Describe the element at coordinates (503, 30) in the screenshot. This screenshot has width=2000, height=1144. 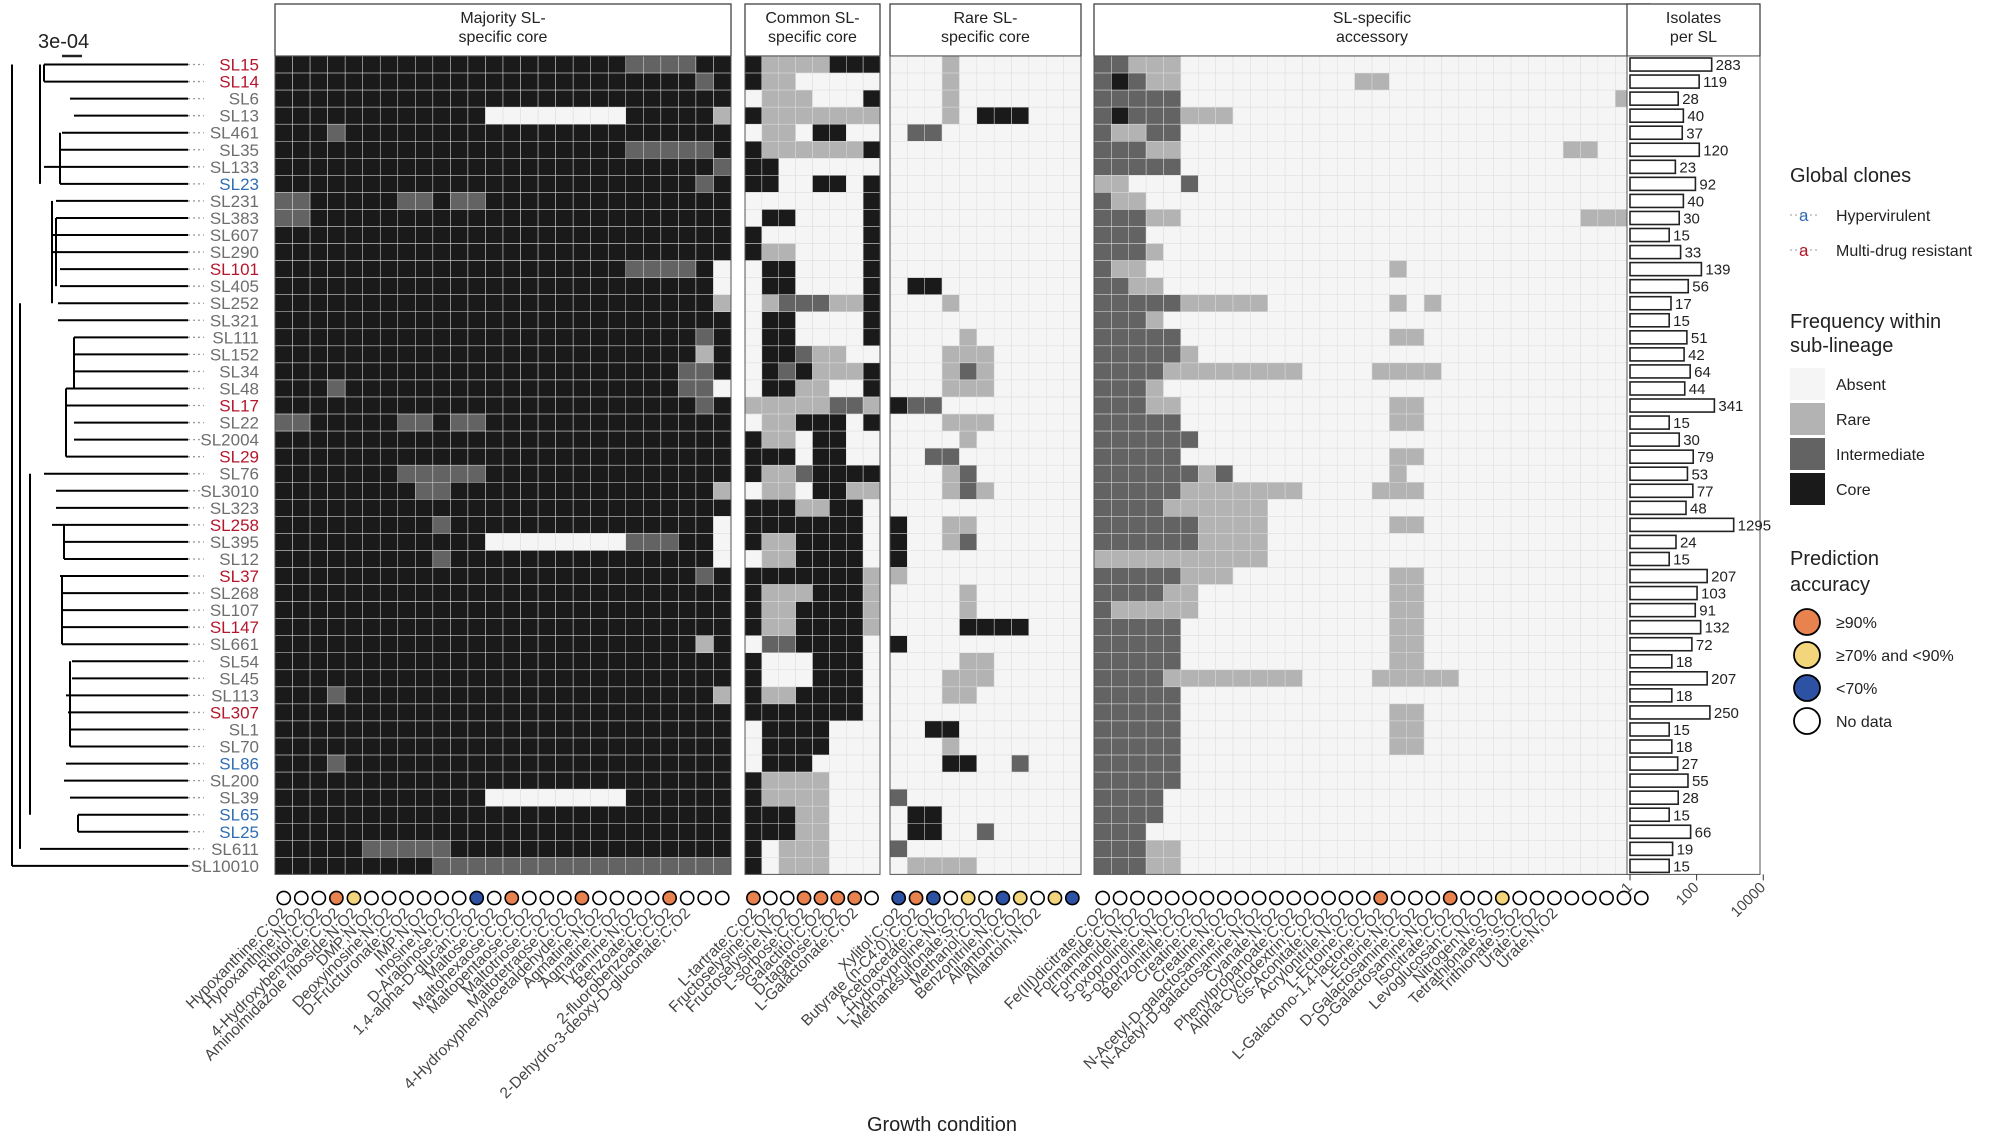
I see `panel-header-box` at that location.